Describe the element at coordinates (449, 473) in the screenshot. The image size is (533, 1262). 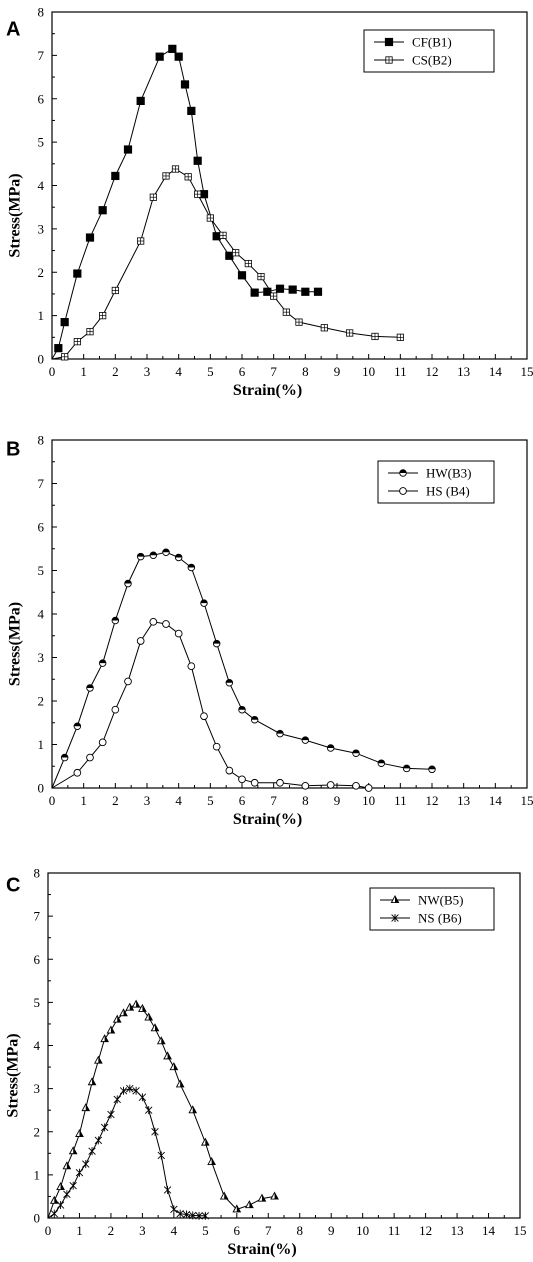
I see `legend-label: HW(B3)` at that location.